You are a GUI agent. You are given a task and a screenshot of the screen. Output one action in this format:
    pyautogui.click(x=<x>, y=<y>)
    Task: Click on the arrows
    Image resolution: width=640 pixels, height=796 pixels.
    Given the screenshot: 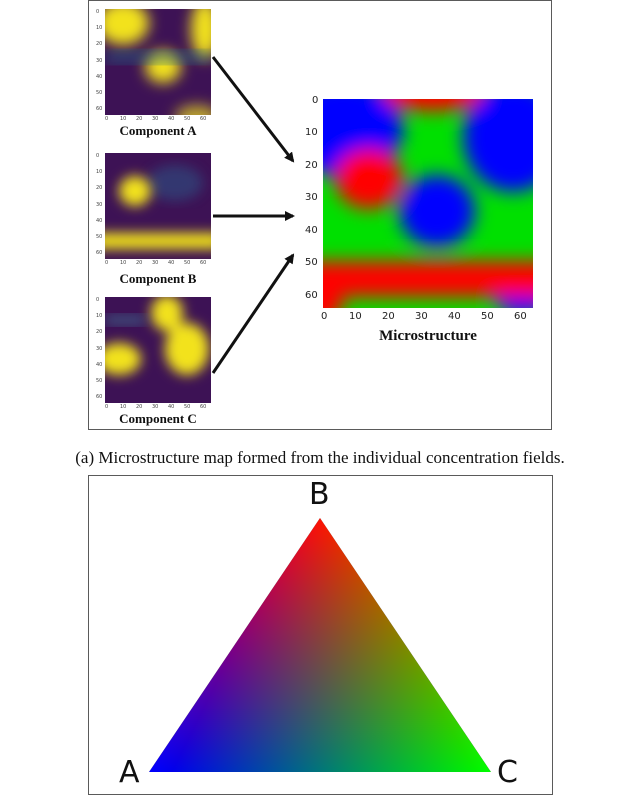 What is the action you would take?
    pyautogui.click(x=253, y=215)
    